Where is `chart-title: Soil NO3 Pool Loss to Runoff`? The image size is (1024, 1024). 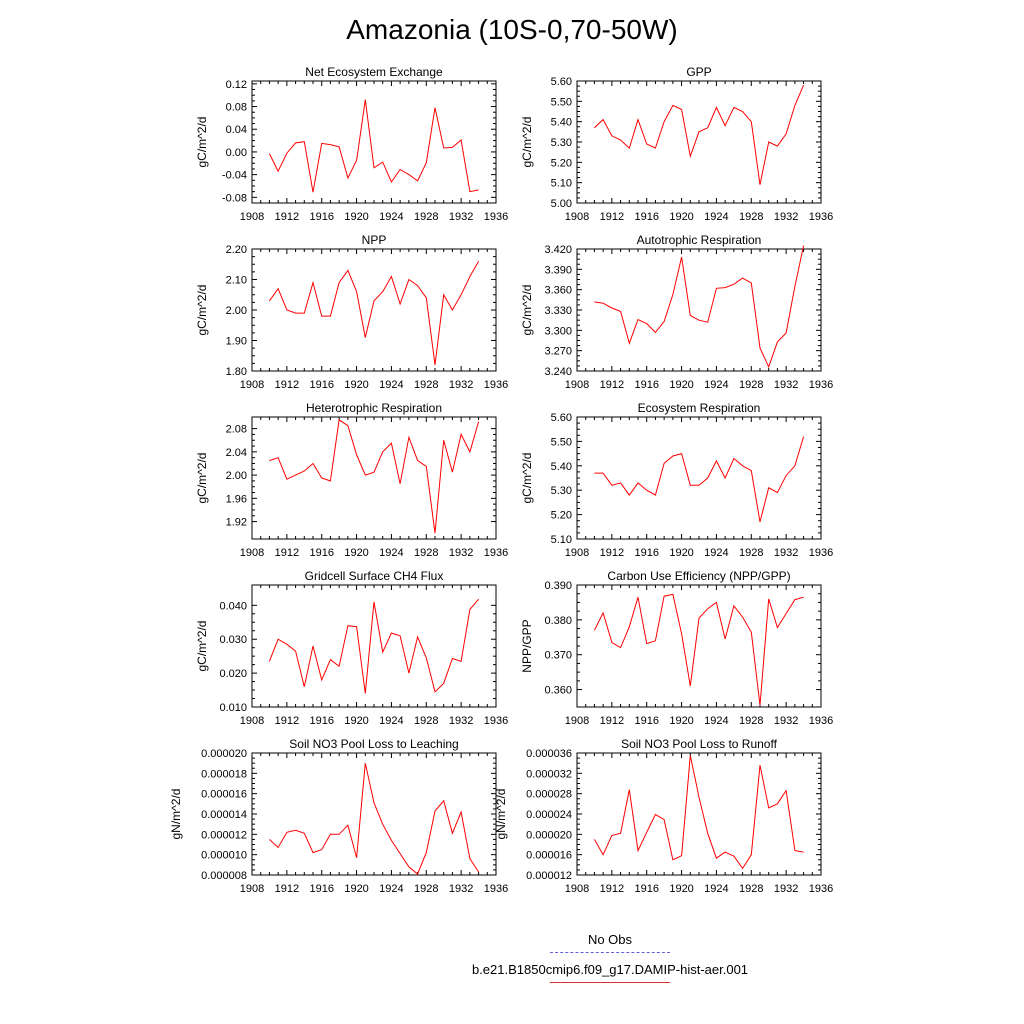
chart-title: Soil NO3 Pool Loss to Runoff is located at coordinates (699, 744).